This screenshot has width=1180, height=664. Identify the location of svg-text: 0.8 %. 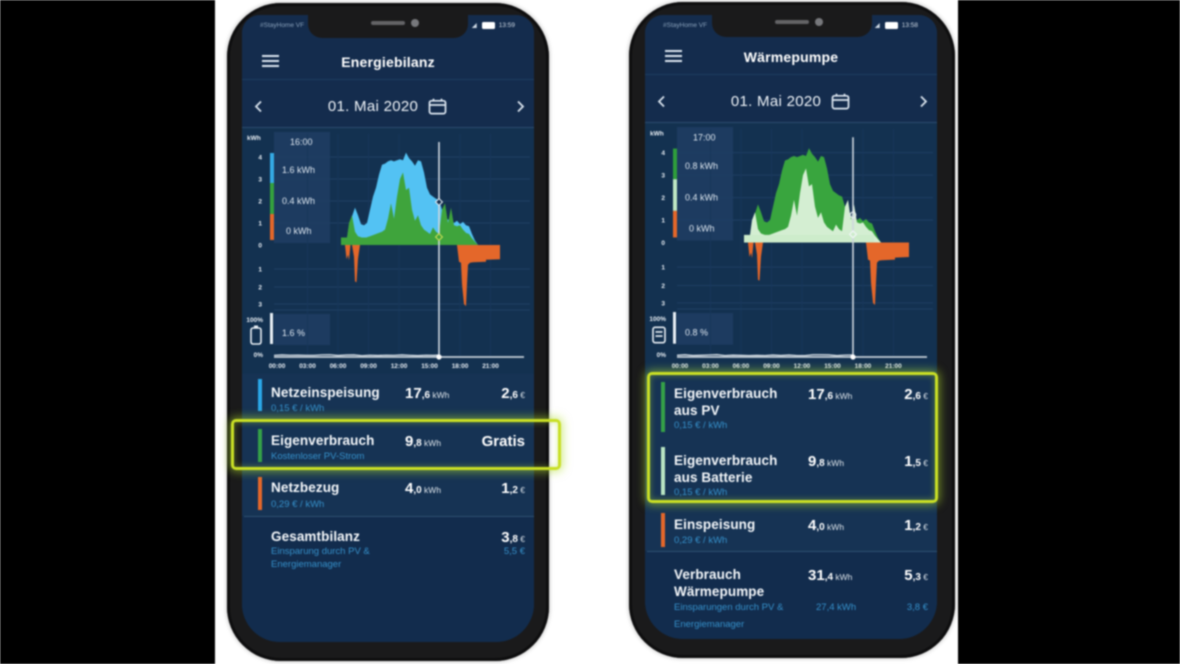
(696, 332).